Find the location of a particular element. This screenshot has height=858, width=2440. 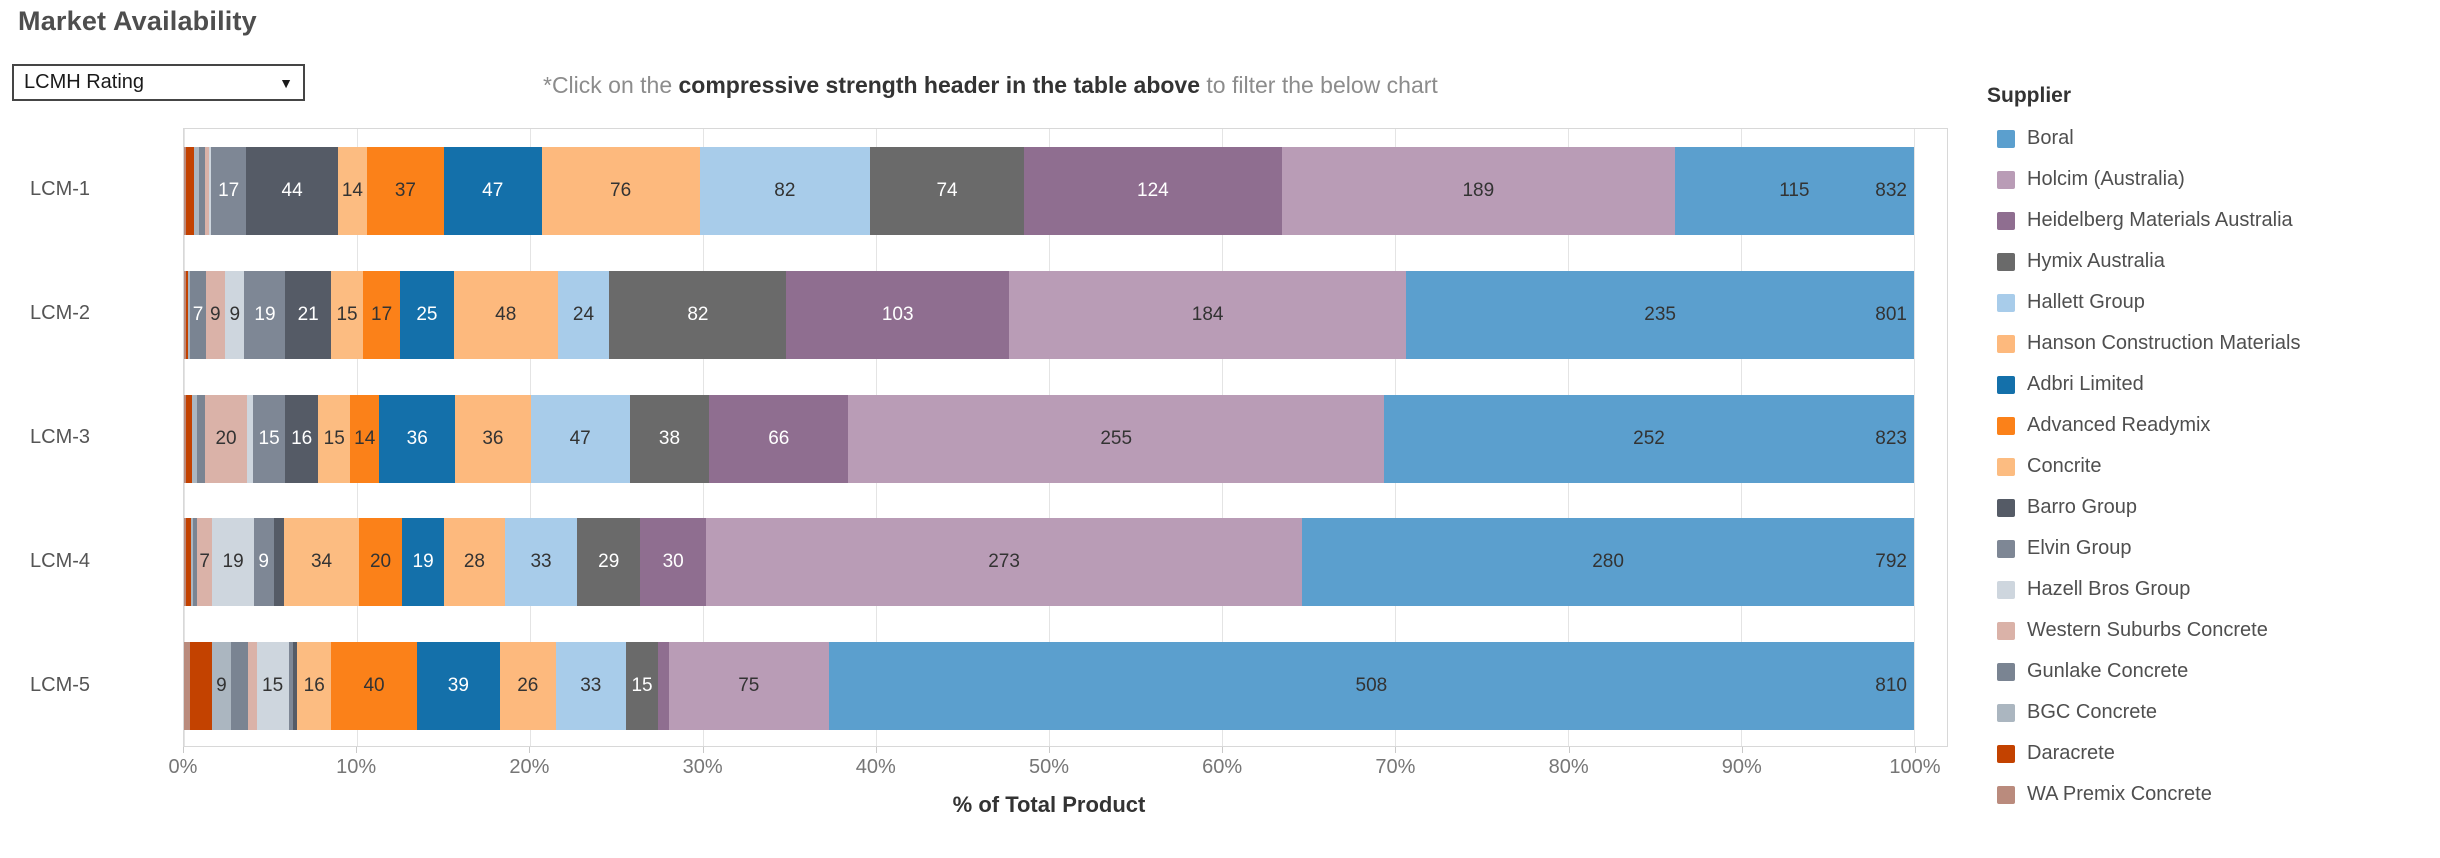

legend-item: Heidelberg Materials Australia is located at coordinates (2210, 220).